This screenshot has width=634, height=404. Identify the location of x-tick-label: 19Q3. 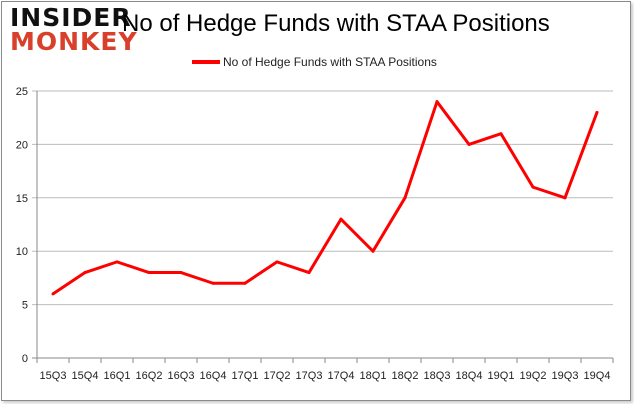
(565, 376).